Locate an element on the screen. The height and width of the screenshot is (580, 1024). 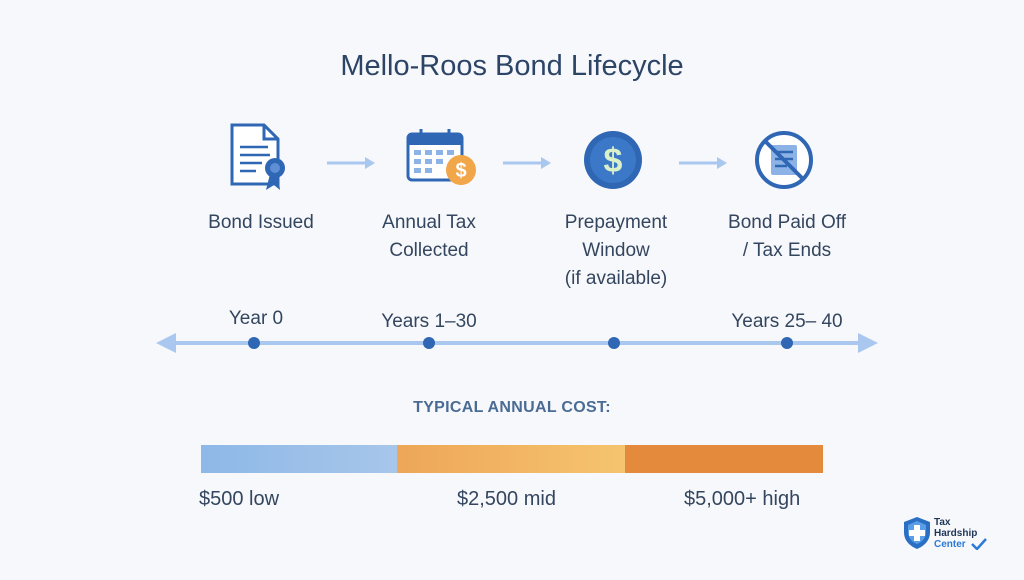
cost-bar-mid-segment is located at coordinates (511, 459).